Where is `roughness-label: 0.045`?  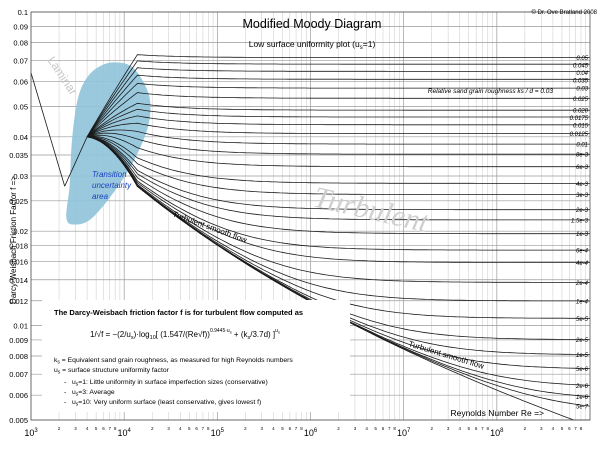
roughness-label: 0.045 is located at coordinates (581, 67).